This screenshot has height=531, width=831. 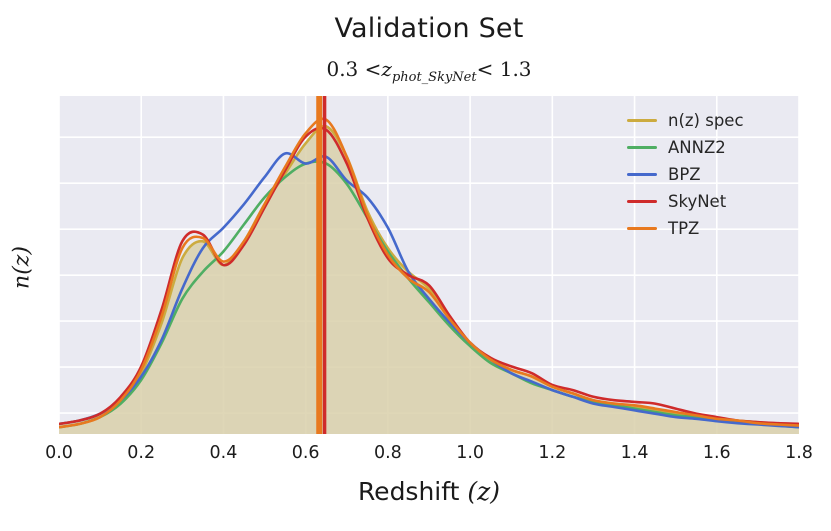 I want to click on x-axis-label: Redshift (z), so click(x=429, y=491).